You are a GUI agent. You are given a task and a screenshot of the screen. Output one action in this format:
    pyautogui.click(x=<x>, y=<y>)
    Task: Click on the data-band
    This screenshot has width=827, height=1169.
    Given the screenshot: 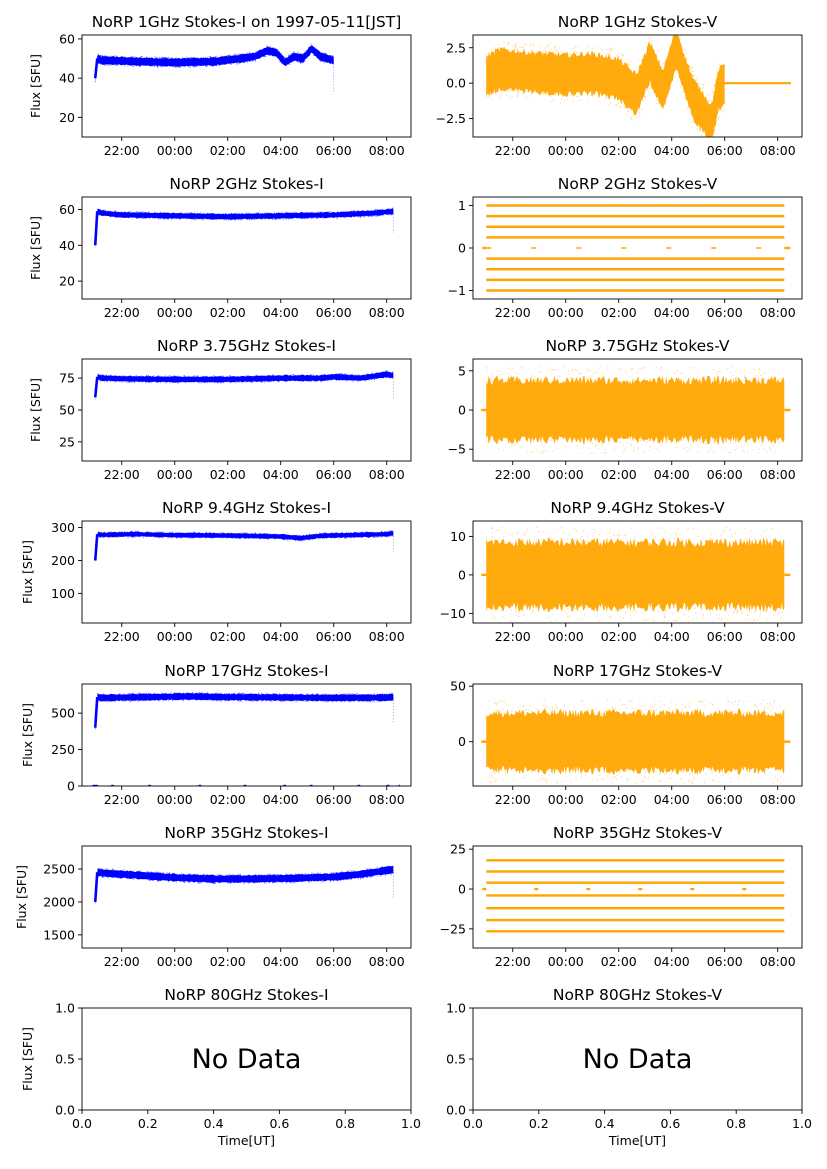 What is the action you would take?
    pyautogui.click(x=214, y=64)
    